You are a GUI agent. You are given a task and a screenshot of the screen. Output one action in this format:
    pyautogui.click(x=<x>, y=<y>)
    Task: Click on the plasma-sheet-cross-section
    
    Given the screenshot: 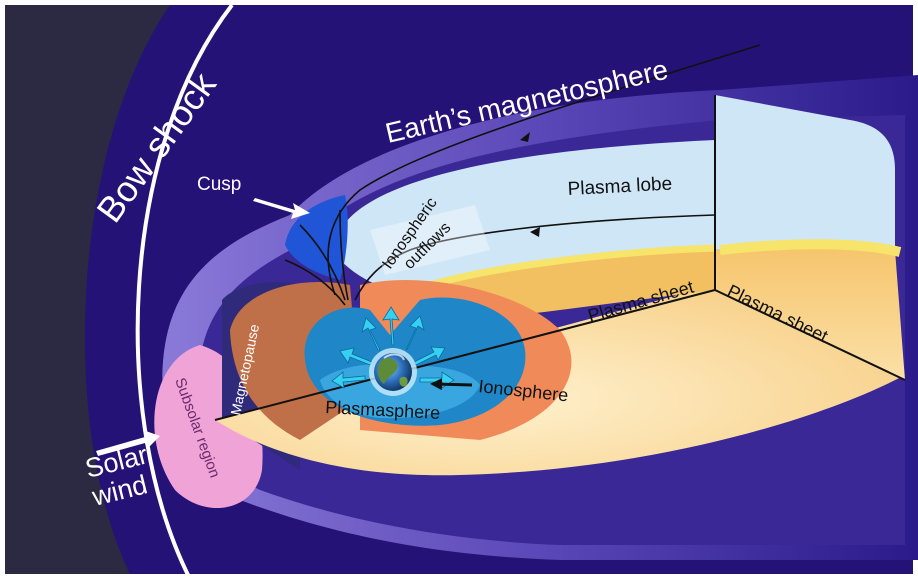 What is the action you would take?
    pyautogui.click(x=810, y=311)
    